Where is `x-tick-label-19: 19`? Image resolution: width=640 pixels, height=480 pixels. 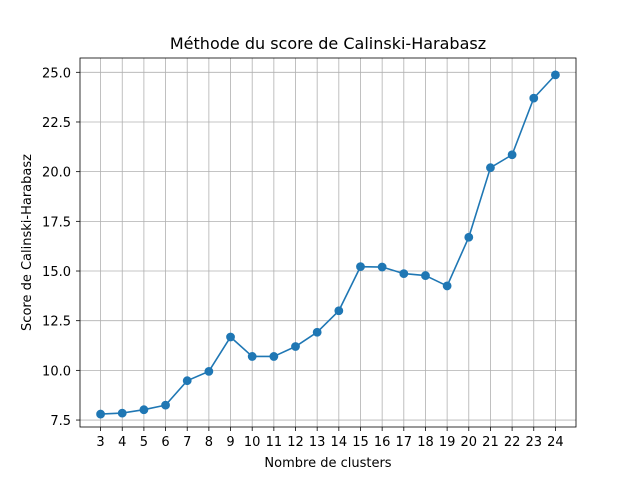 x-tick-label-19: 19 is located at coordinates (447, 442).